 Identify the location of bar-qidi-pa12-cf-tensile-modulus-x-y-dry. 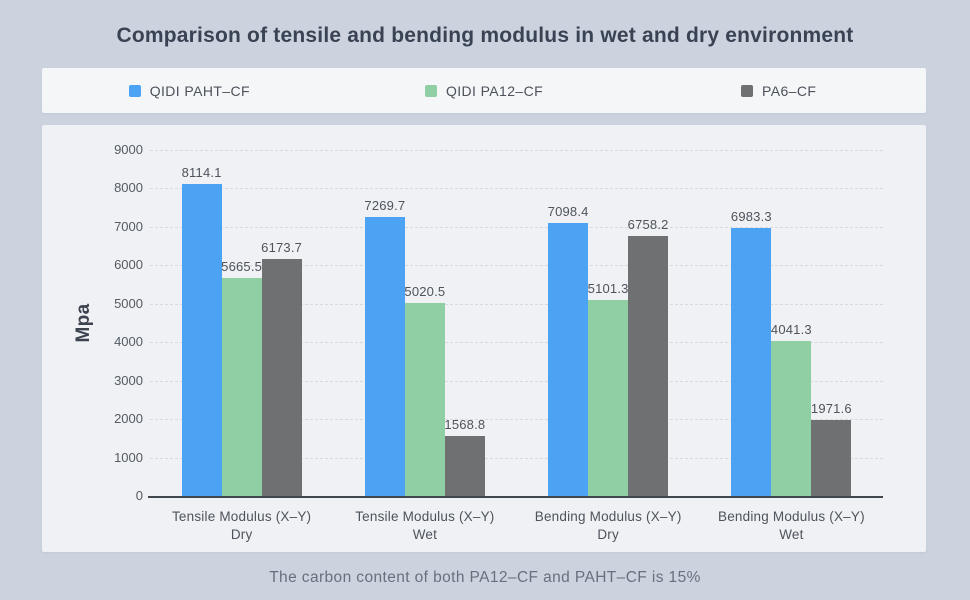
(241, 387).